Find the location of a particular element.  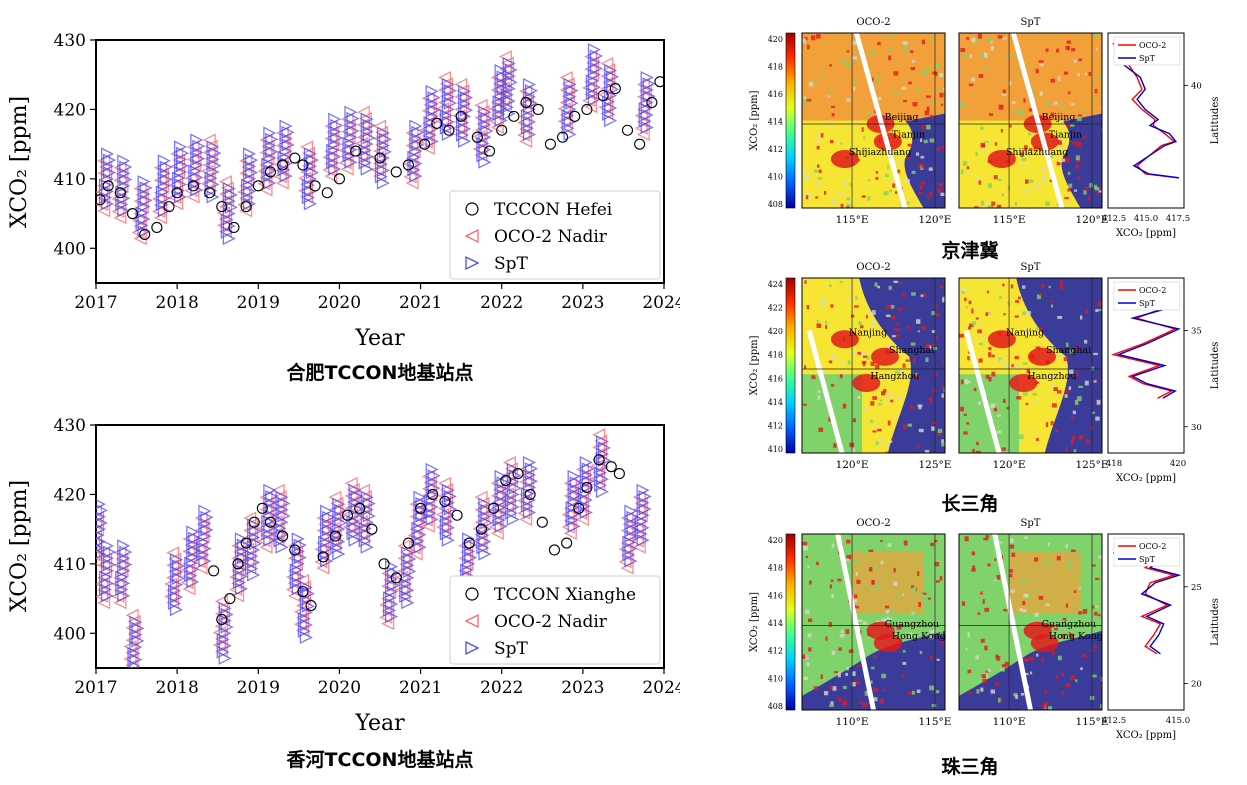

colorbar-tick-label: 418 is located at coordinates (775, 568).